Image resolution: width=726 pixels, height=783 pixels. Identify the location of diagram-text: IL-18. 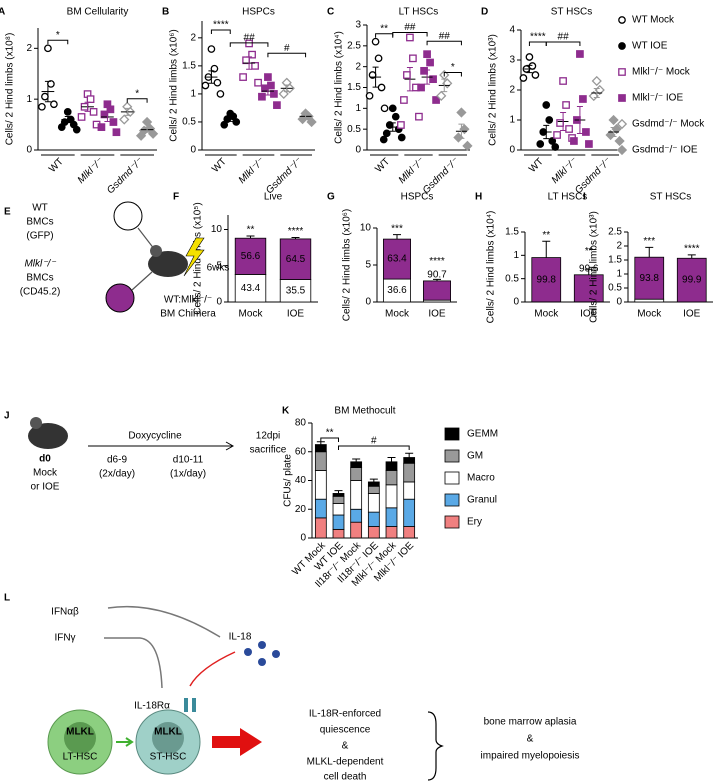
(240, 637).